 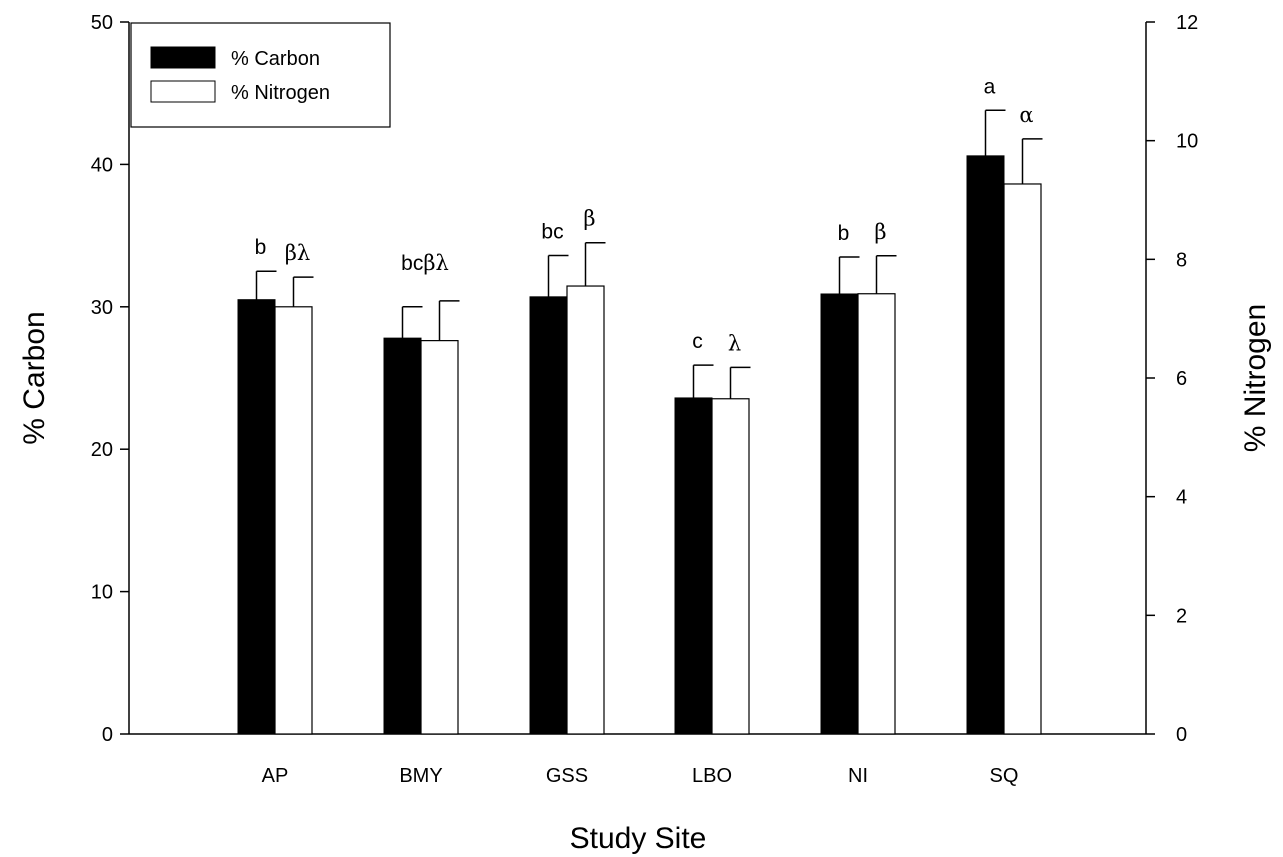 What do you see at coordinates (638, 838) in the screenshot?
I see `x-axis-title: Study Site` at bounding box center [638, 838].